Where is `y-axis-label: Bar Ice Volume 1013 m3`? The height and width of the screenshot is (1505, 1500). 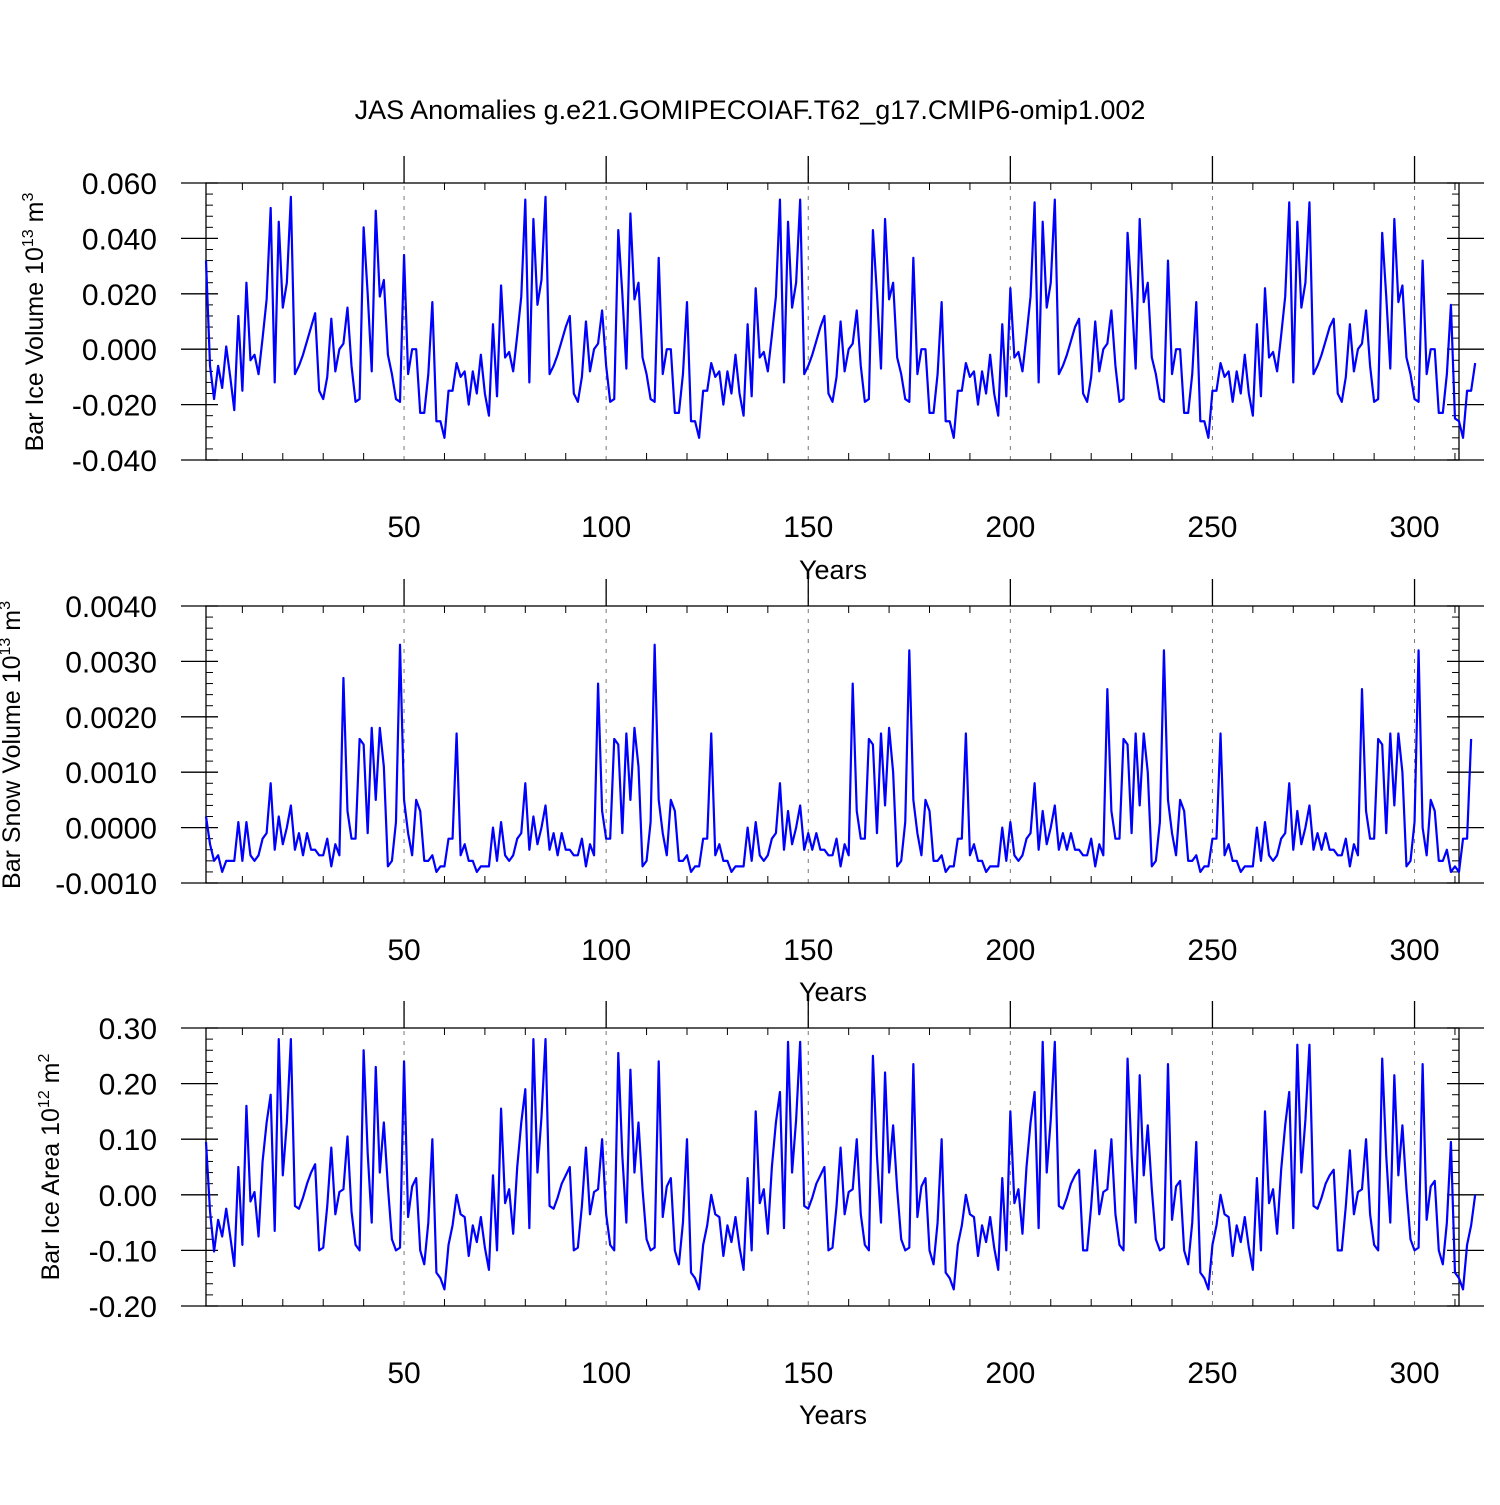 y-axis-label: Bar Ice Volume 1013 m3 is located at coordinates (34, 322).